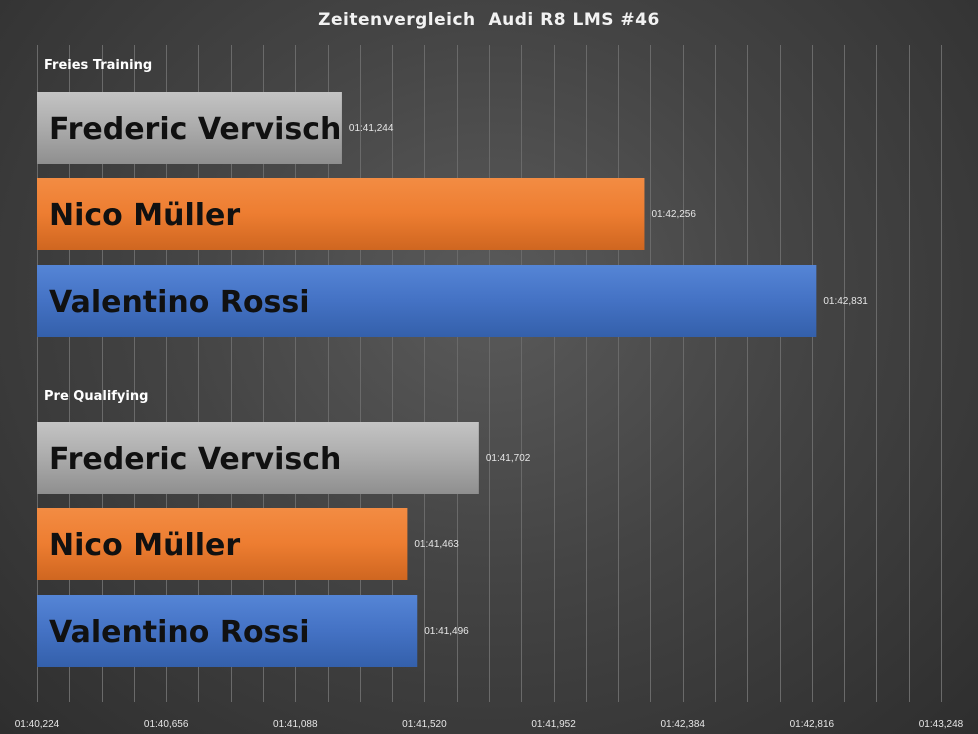  What do you see at coordinates (673, 214) in the screenshot?
I see `bar-value-label: 01:42,256` at bounding box center [673, 214].